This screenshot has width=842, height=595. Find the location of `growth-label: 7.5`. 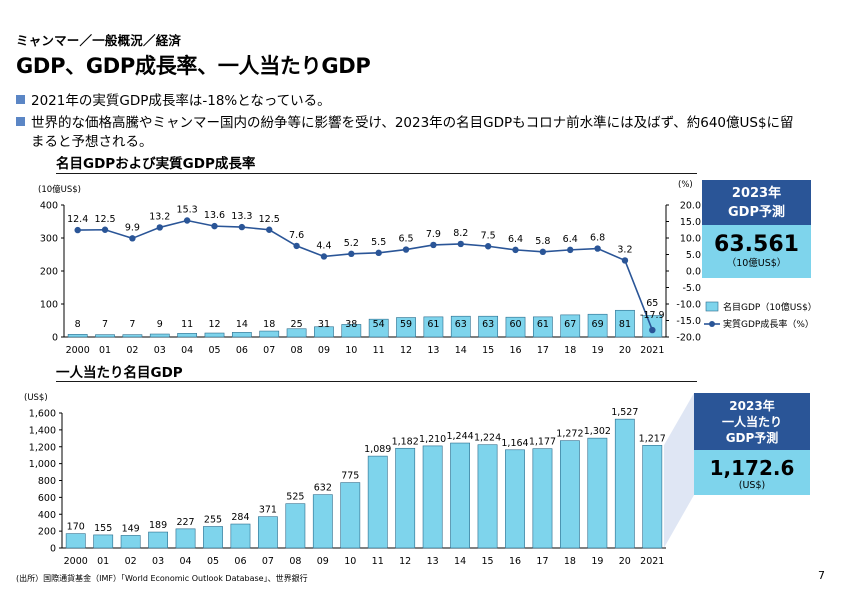

growth-label: 7.5 is located at coordinates (488, 235).